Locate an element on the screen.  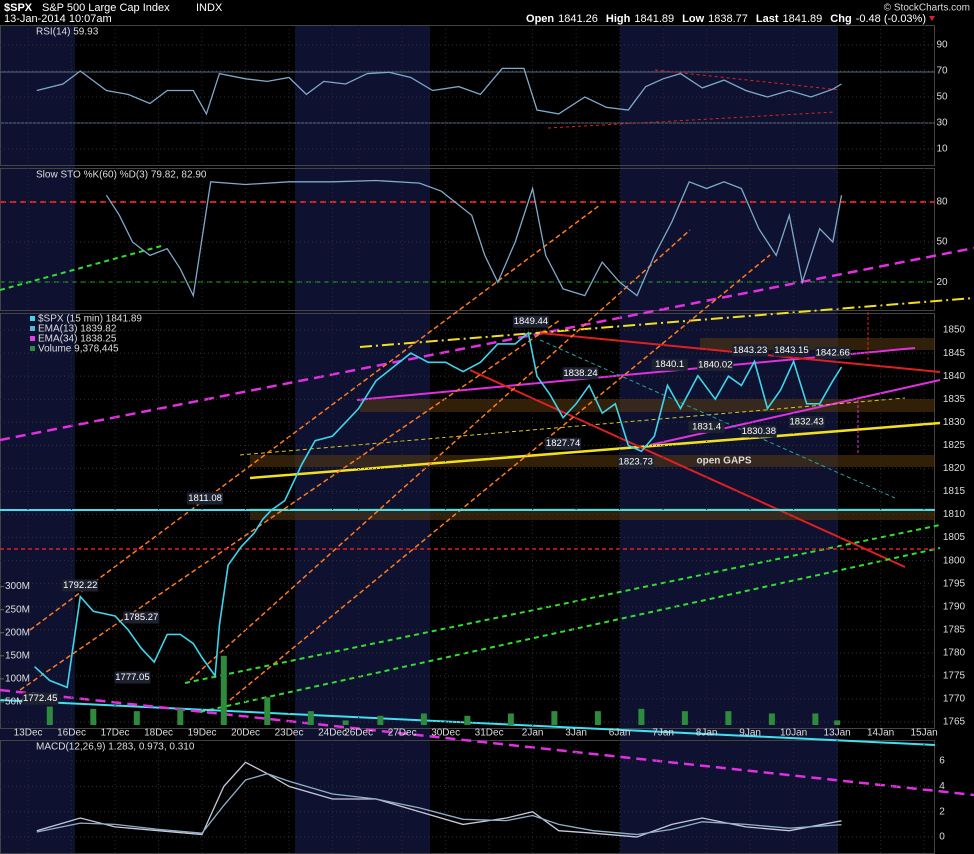
legend-entry: EMA(13) 1839.82 is located at coordinates (77, 329).